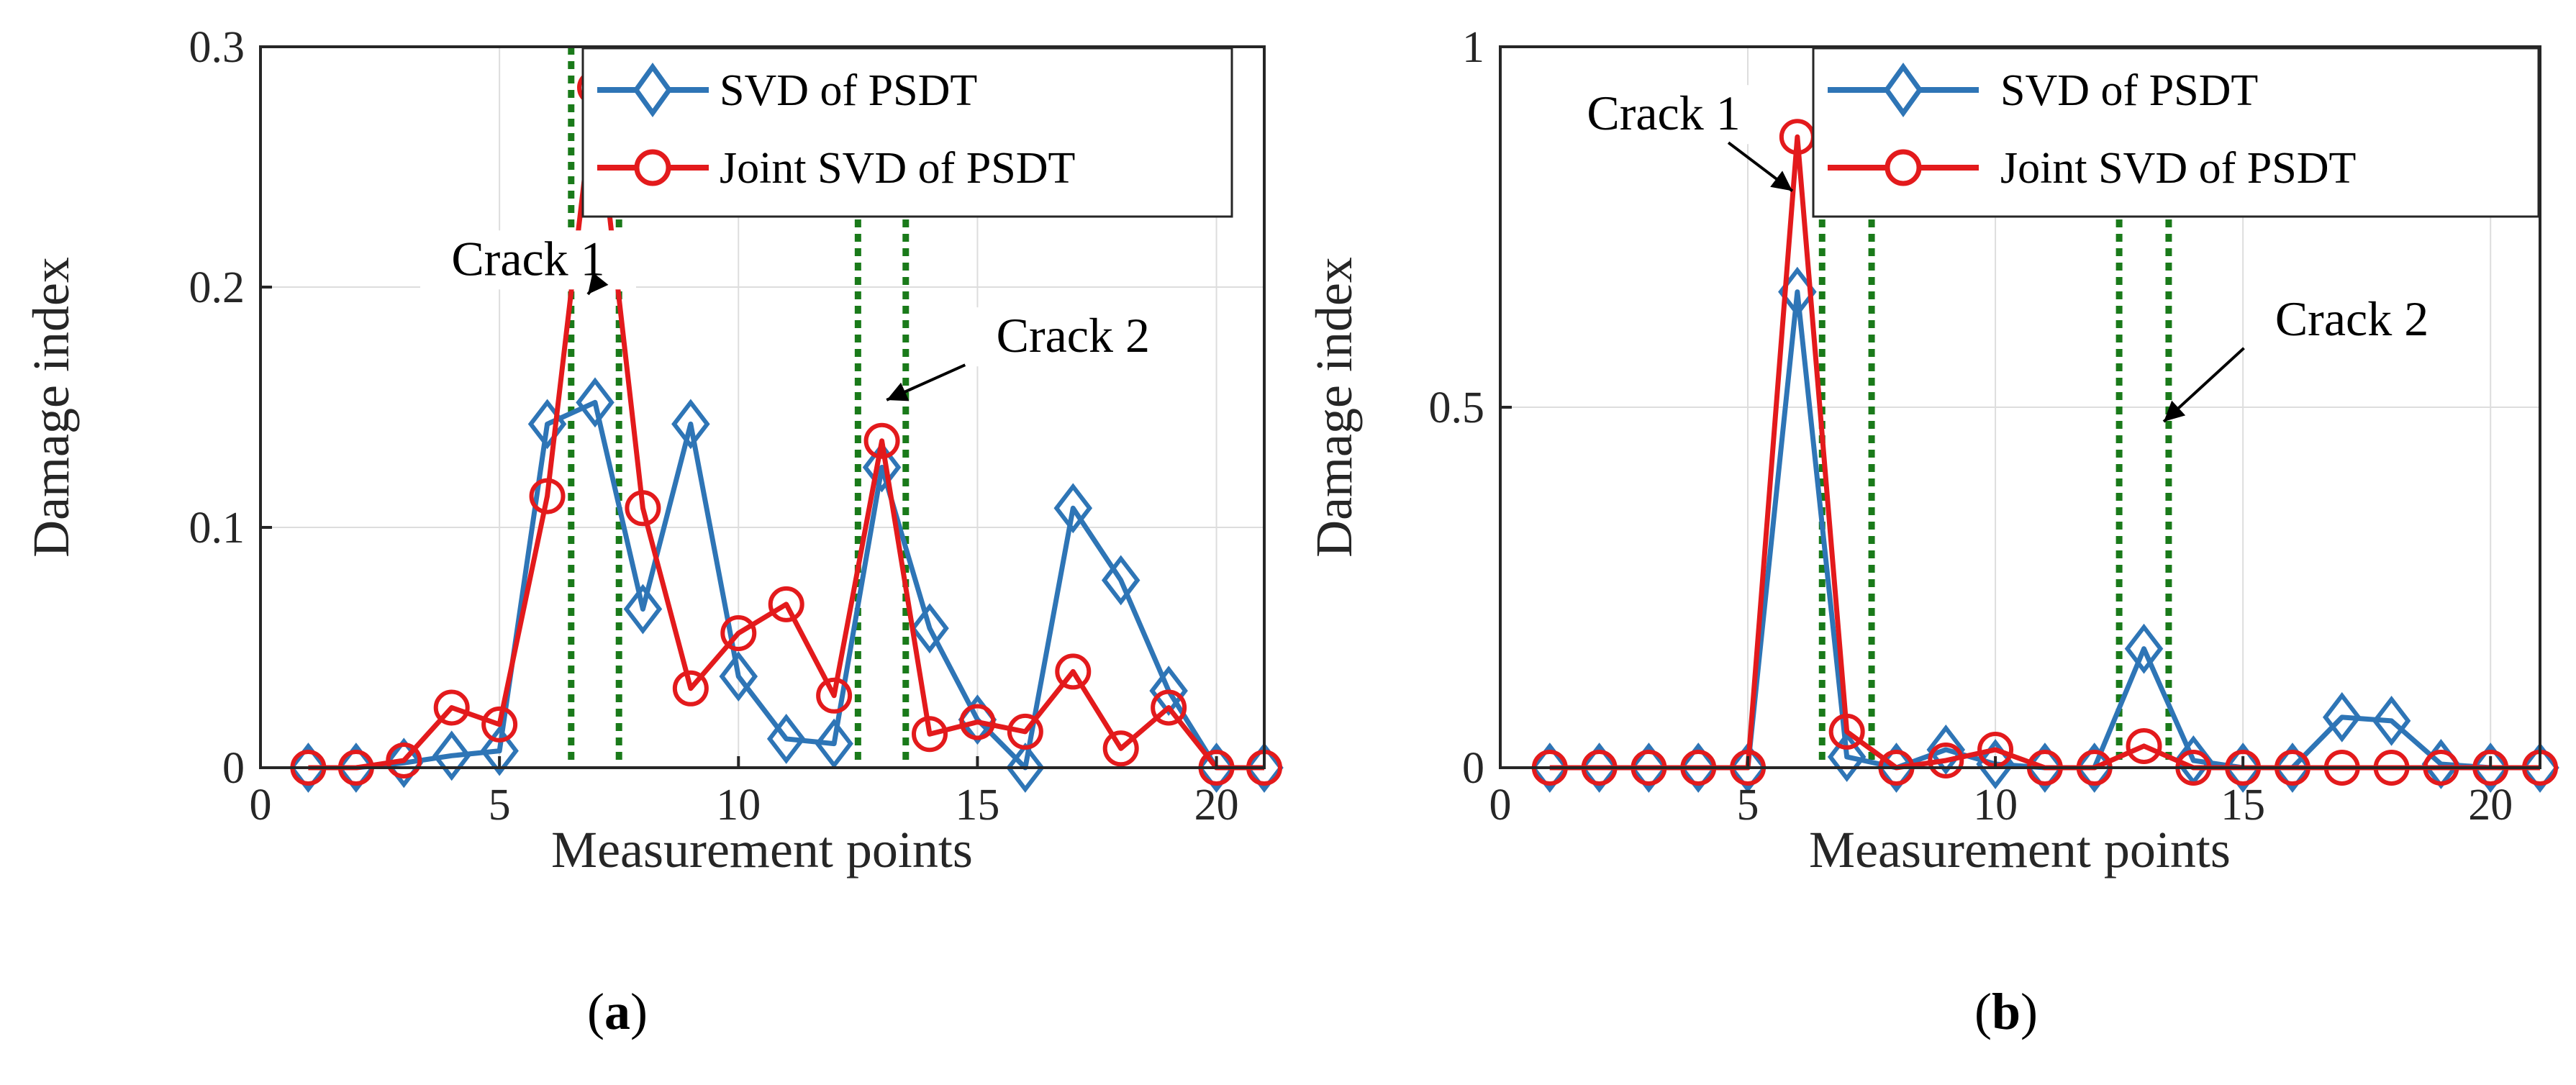 This screenshot has width=2576, height=1085. I want to click on annotations-b: Crack 1 Crack 2, so click(2008, 254).